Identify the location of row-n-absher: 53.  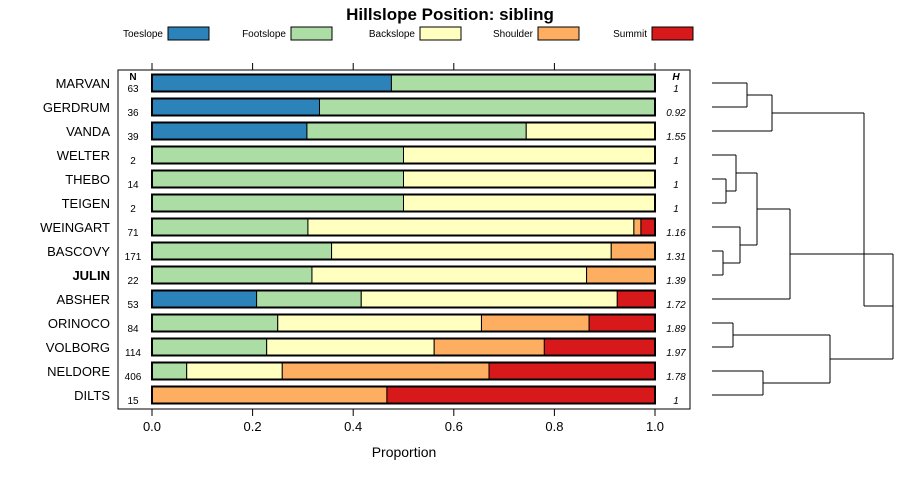
(133, 305).